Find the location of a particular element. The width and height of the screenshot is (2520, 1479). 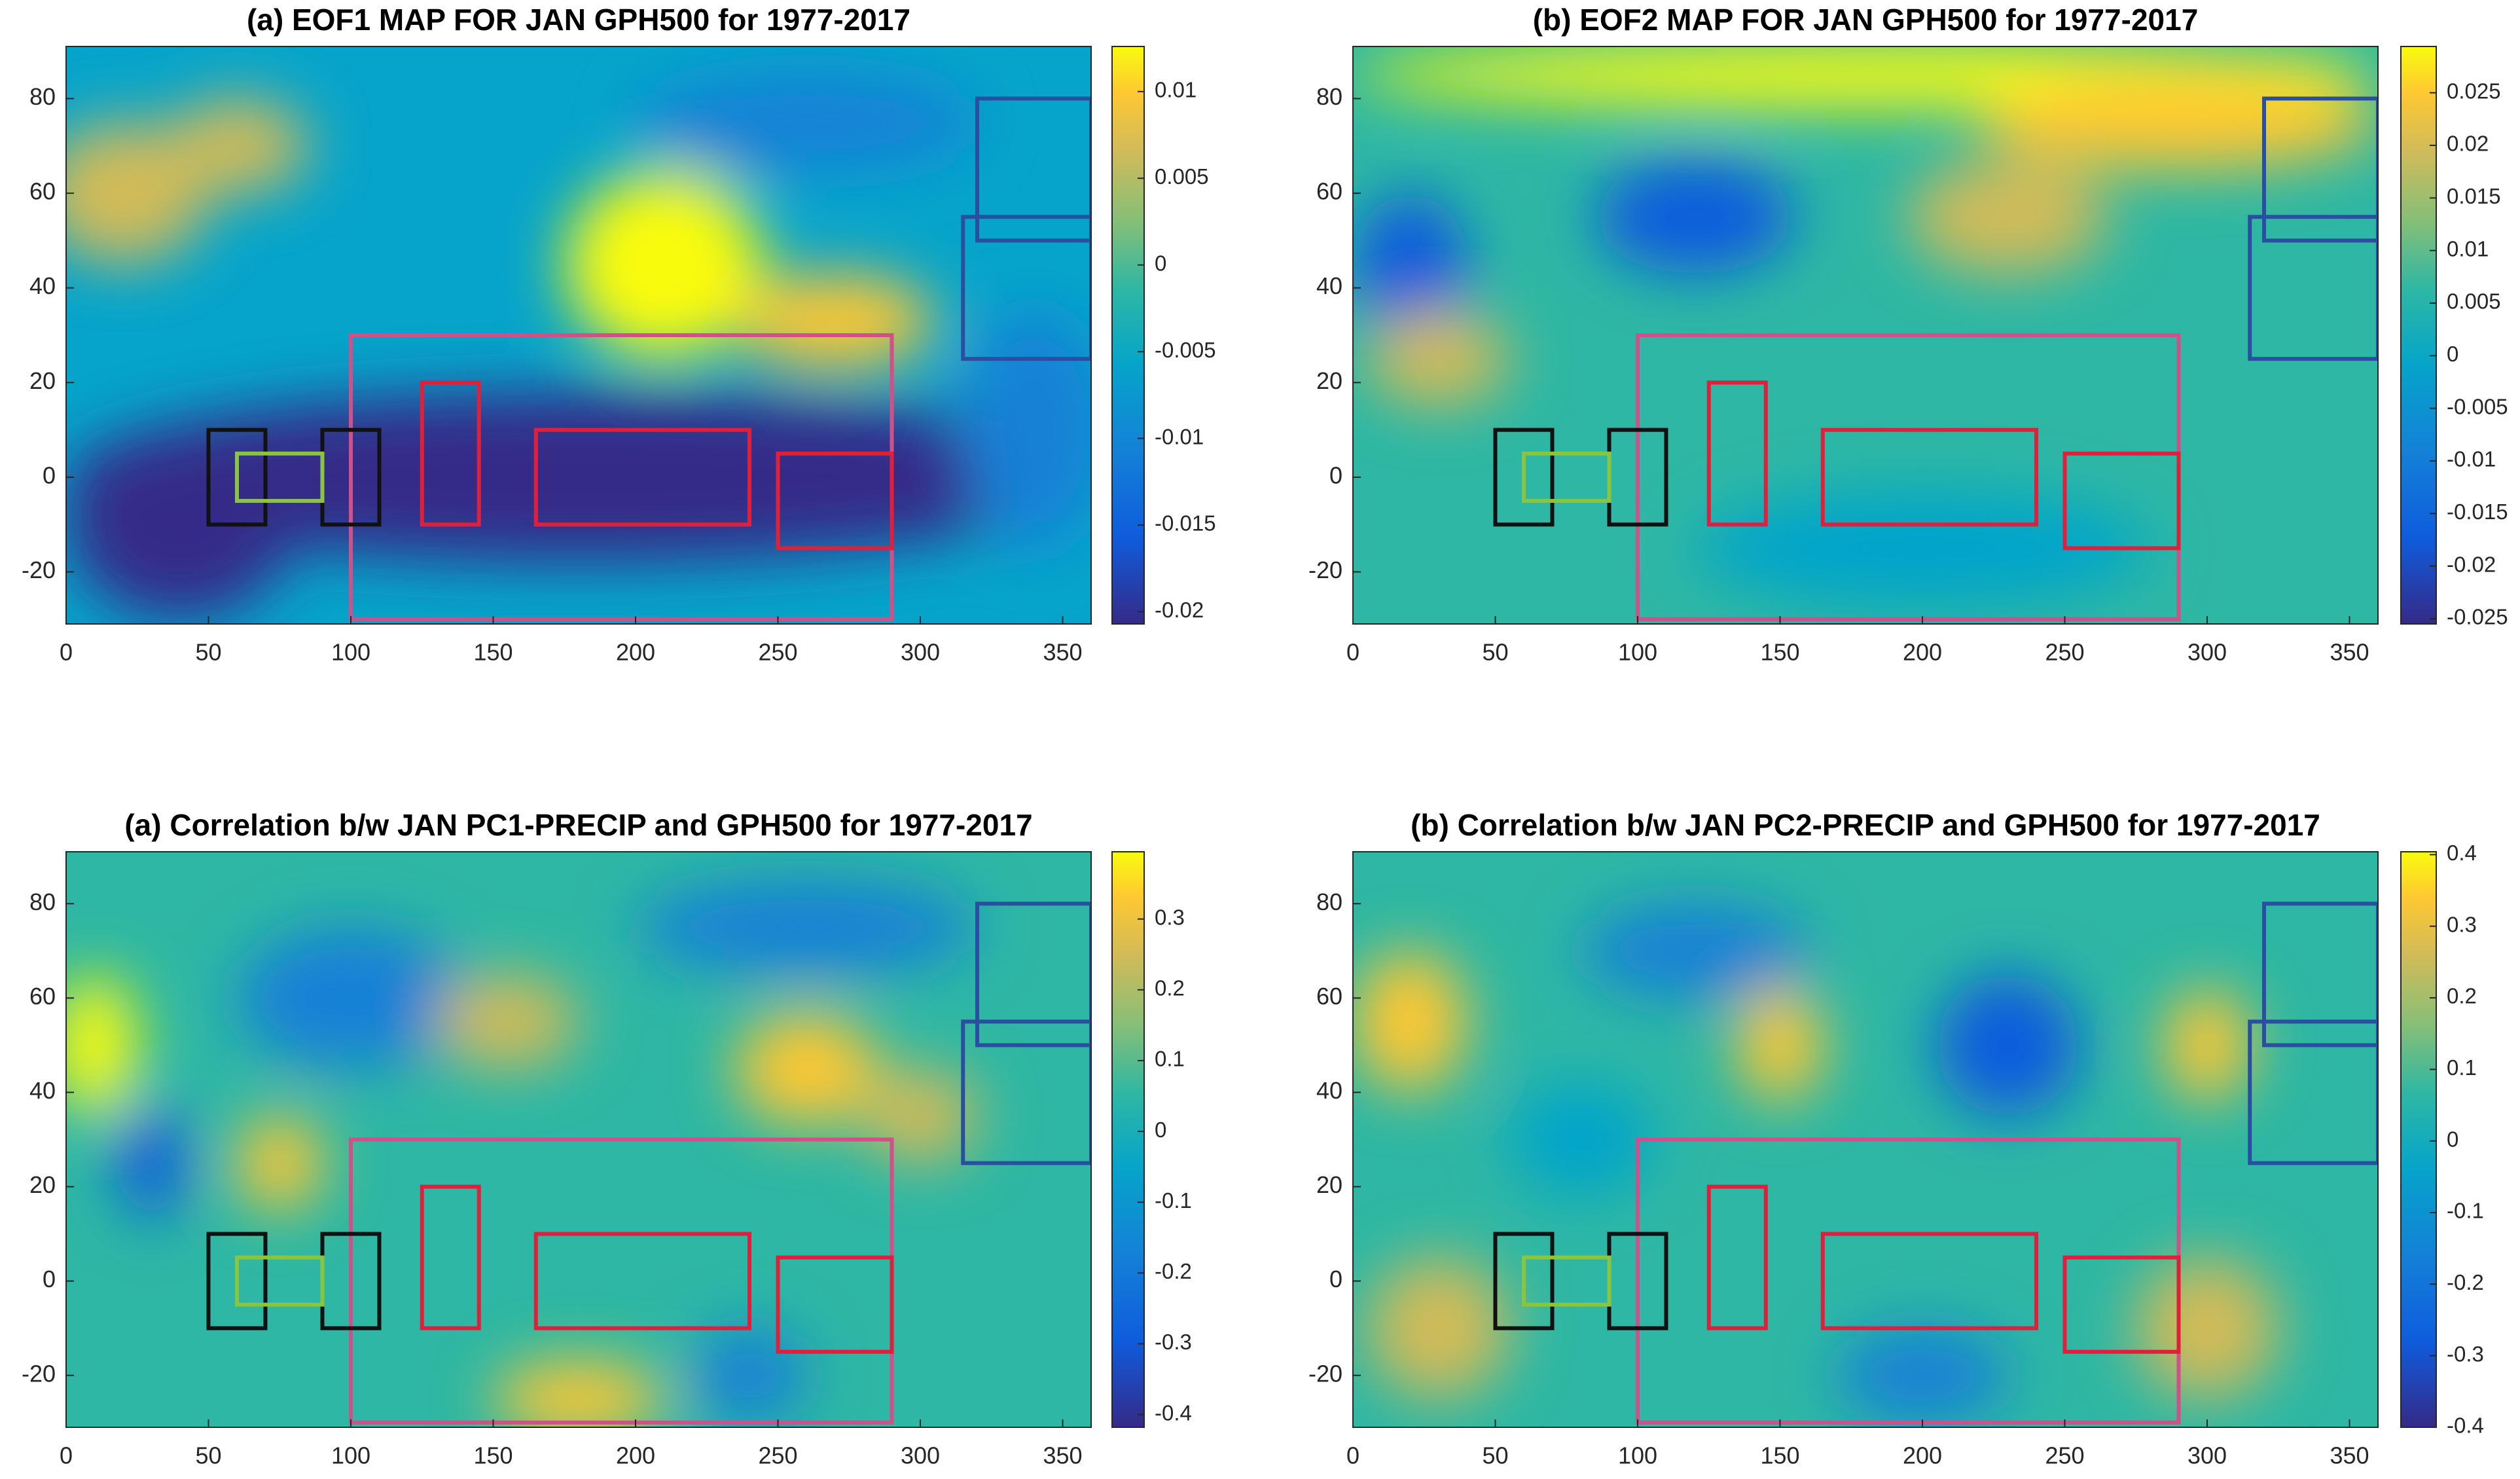

colorbar-tick-label: 0.3 is located at coordinates (1170, 917).